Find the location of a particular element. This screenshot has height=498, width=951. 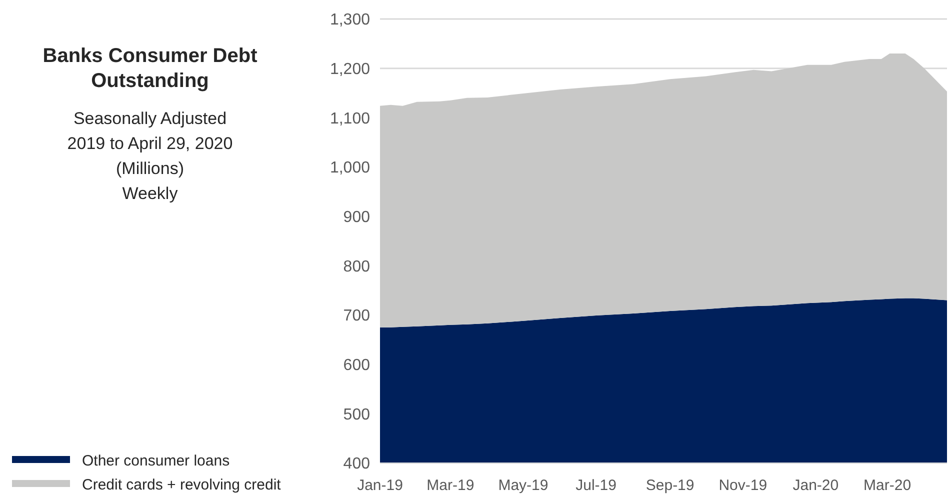

y-tick-label: 700 is located at coordinates (356, 316).